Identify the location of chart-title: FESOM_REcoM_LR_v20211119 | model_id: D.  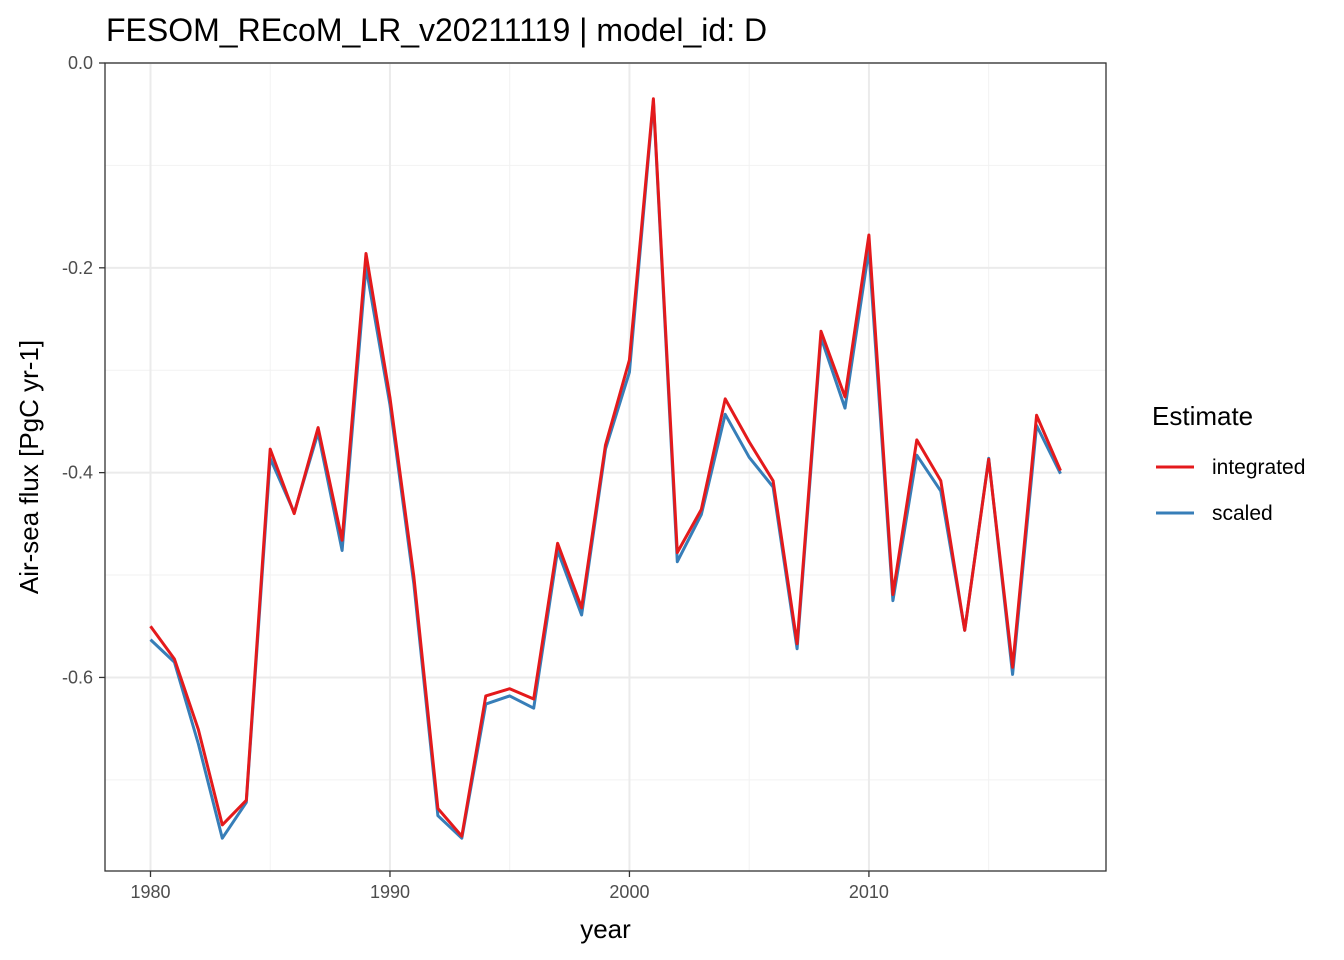
(436, 30).